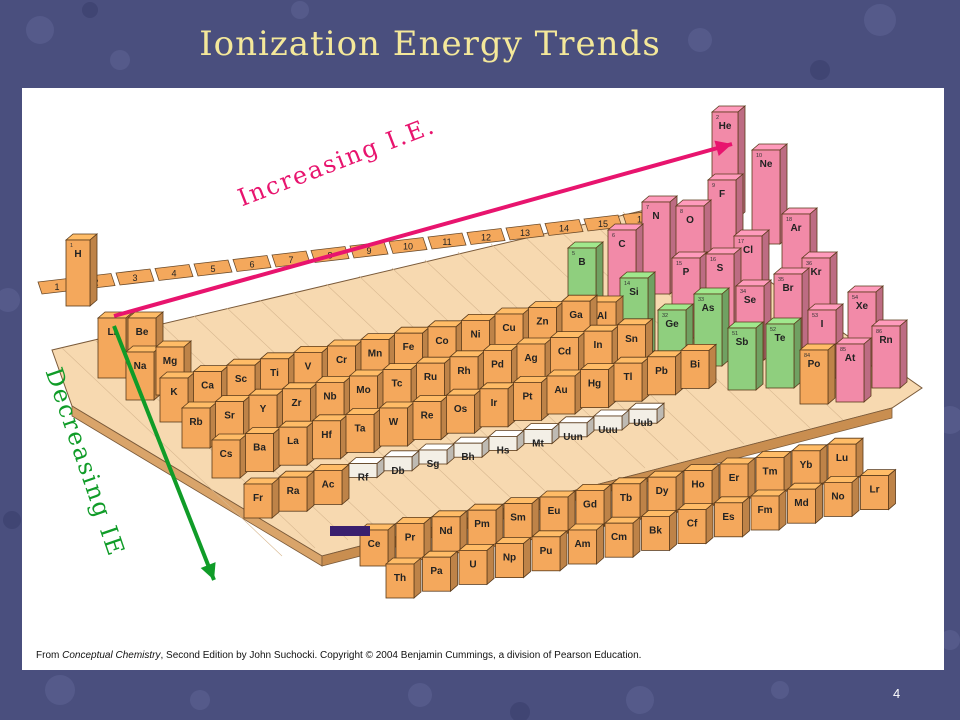 The width and height of the screenshot is (960, 720). Describe the element at coordinates (628, 377) in the screenshot. I see `element-symbol: Tl` at that location.